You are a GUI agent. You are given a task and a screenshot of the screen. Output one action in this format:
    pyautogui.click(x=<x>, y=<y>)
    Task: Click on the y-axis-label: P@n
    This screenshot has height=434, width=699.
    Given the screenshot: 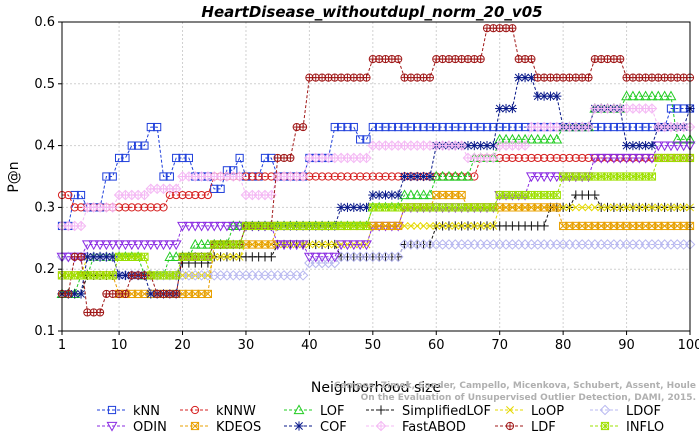 What is the action you would take?
    pyautogui.click(x=14, y=176)
    